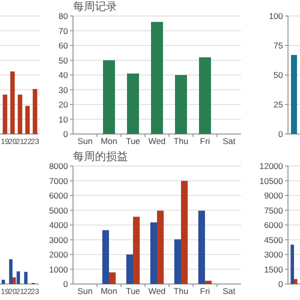  Describe the element at coordinates (63, 45) in the screenshot. I see `y-tick-label: 60` at that location.